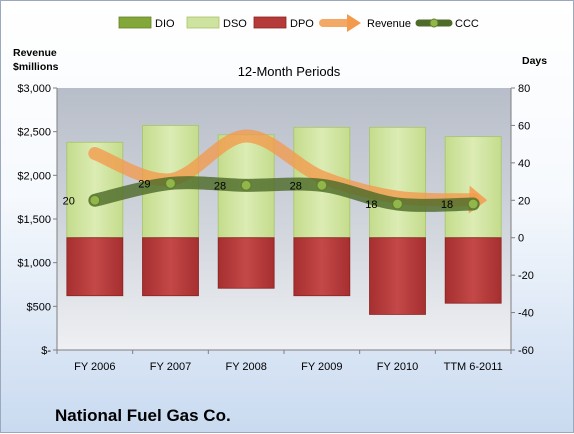 Image resolution: width=574 pixels, height=434 pixels. I want to click on right-tick-label-7: 80, so click(524, 89).